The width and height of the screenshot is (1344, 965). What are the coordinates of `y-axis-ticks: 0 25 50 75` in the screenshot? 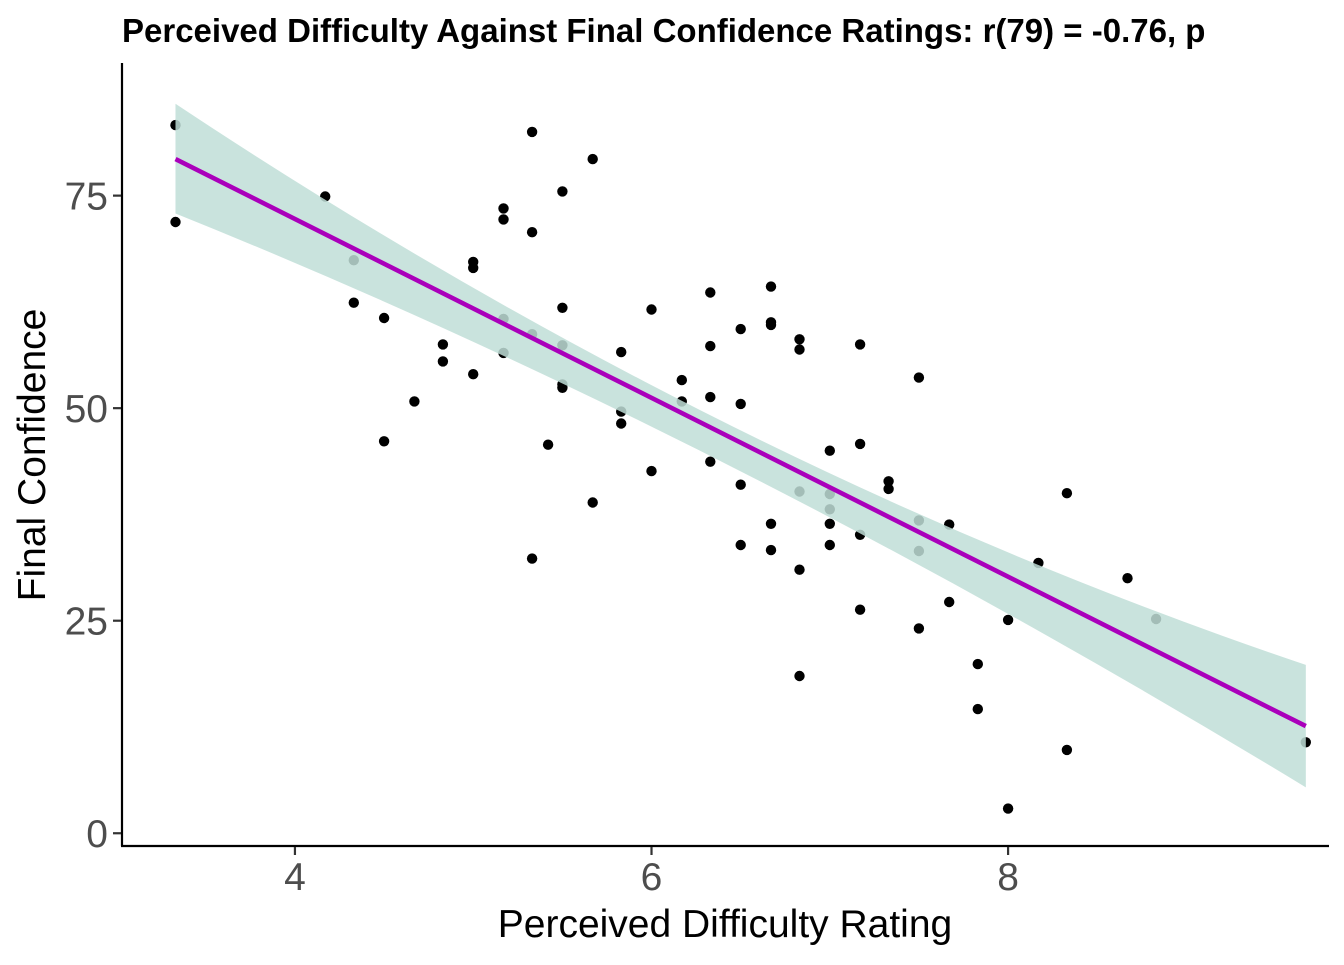 It's located at (93, 516).